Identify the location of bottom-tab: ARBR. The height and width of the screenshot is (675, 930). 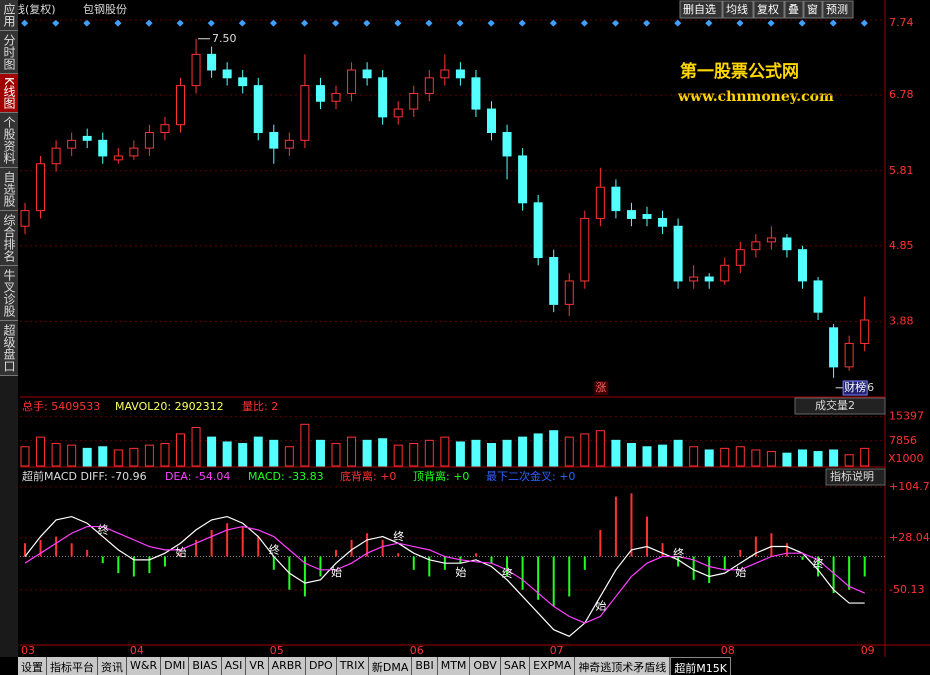
(287, 666).